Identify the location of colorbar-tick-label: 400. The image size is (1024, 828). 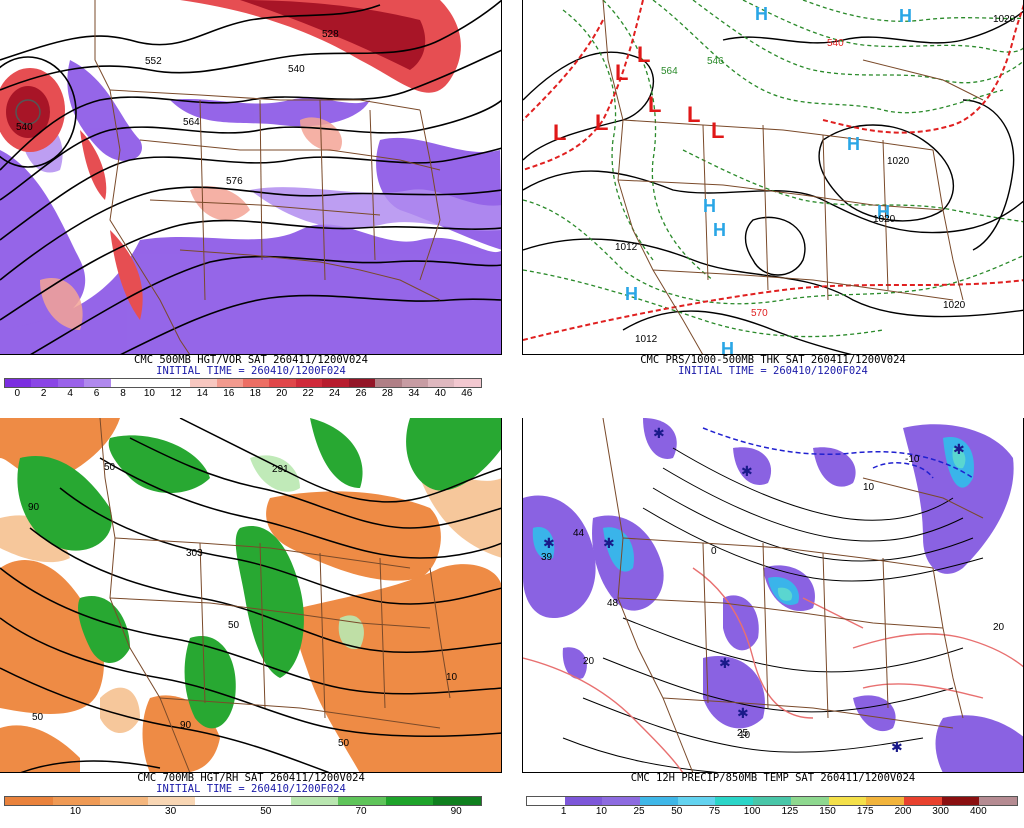
(978, 811).